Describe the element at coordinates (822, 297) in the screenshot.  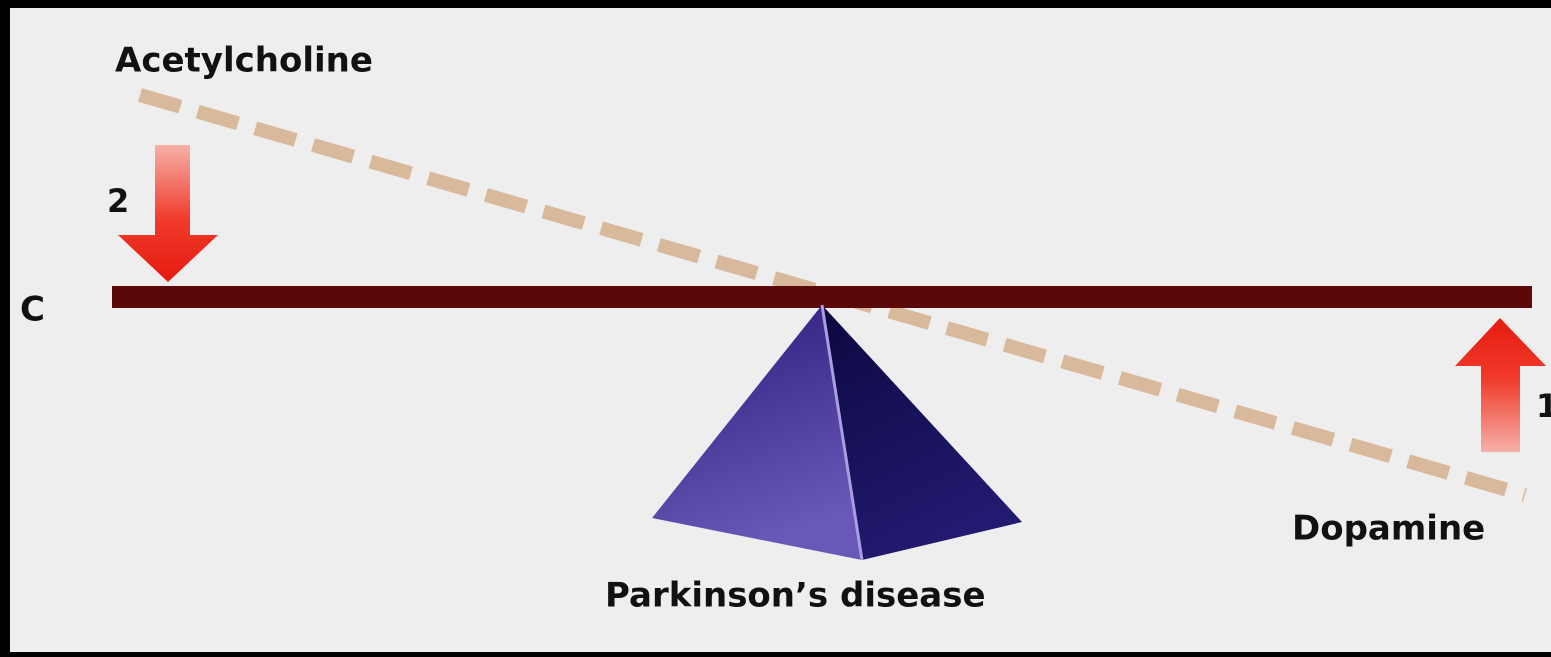
I see `balance-beam` at that location.